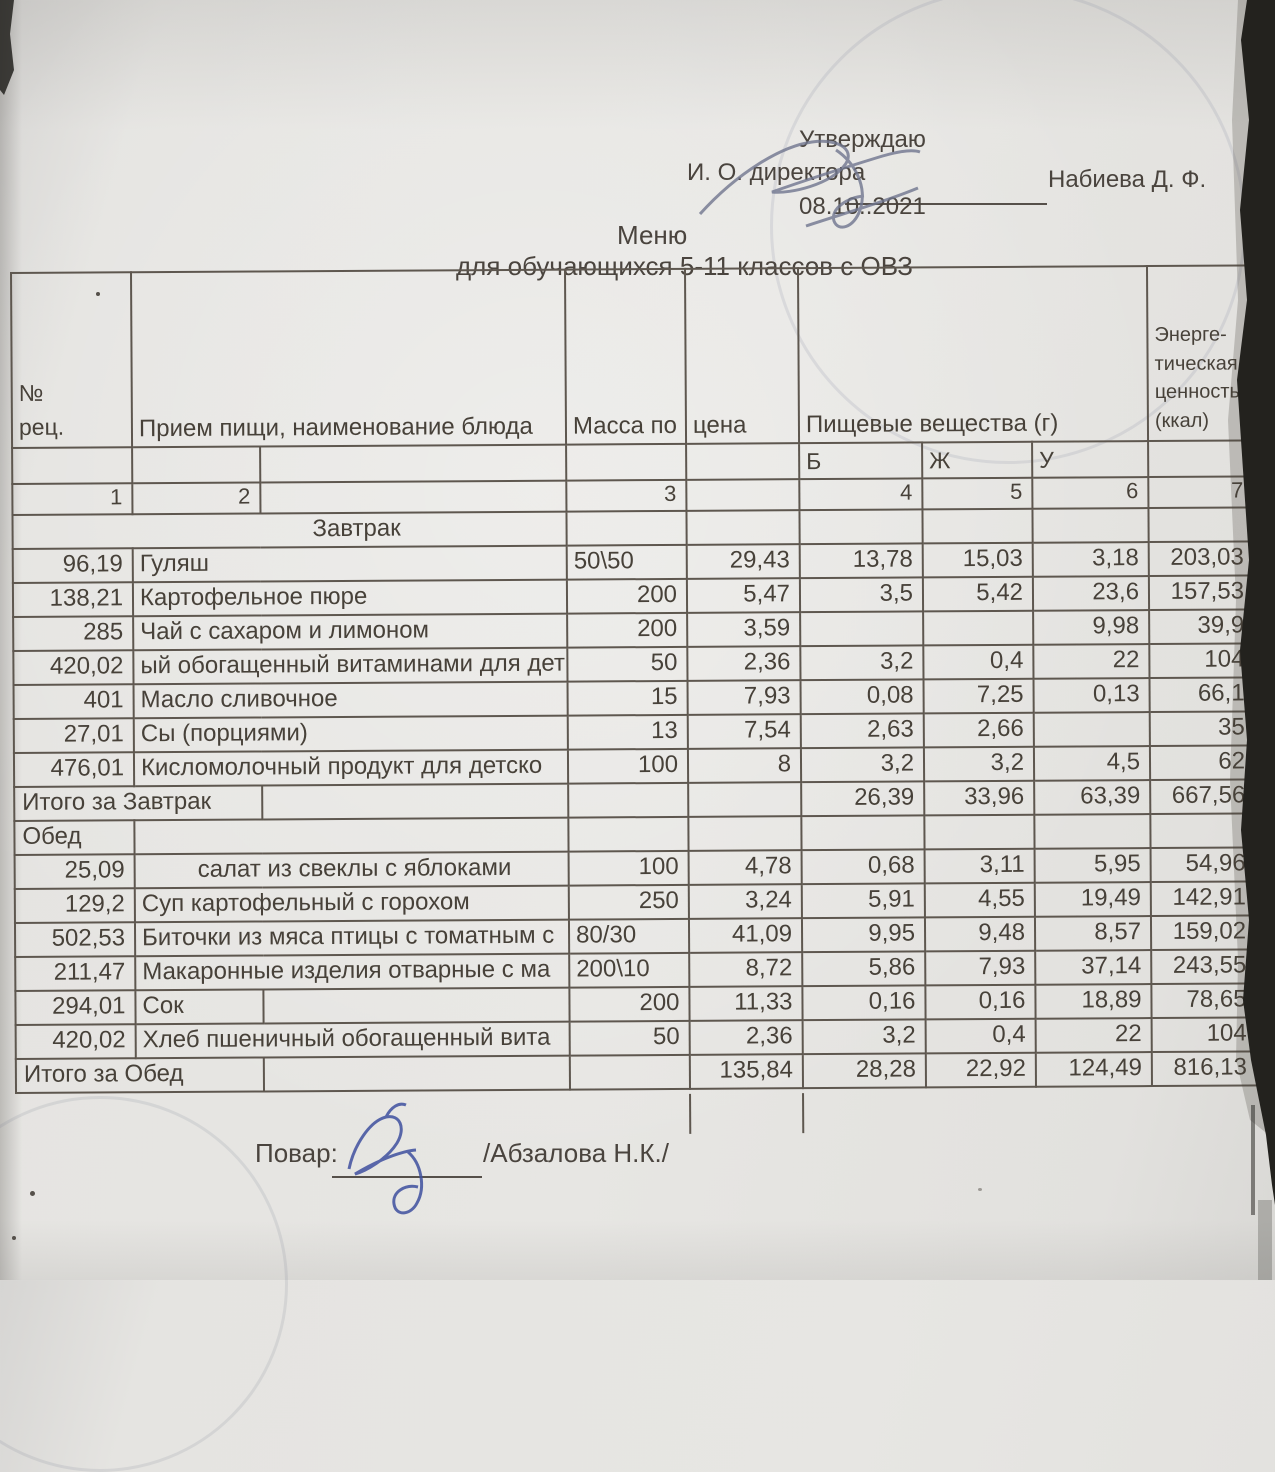 The width and height of the screenshot is (1275, 1472). I want to click on cell-recipe-no: 294,01, so click(75, 1007).